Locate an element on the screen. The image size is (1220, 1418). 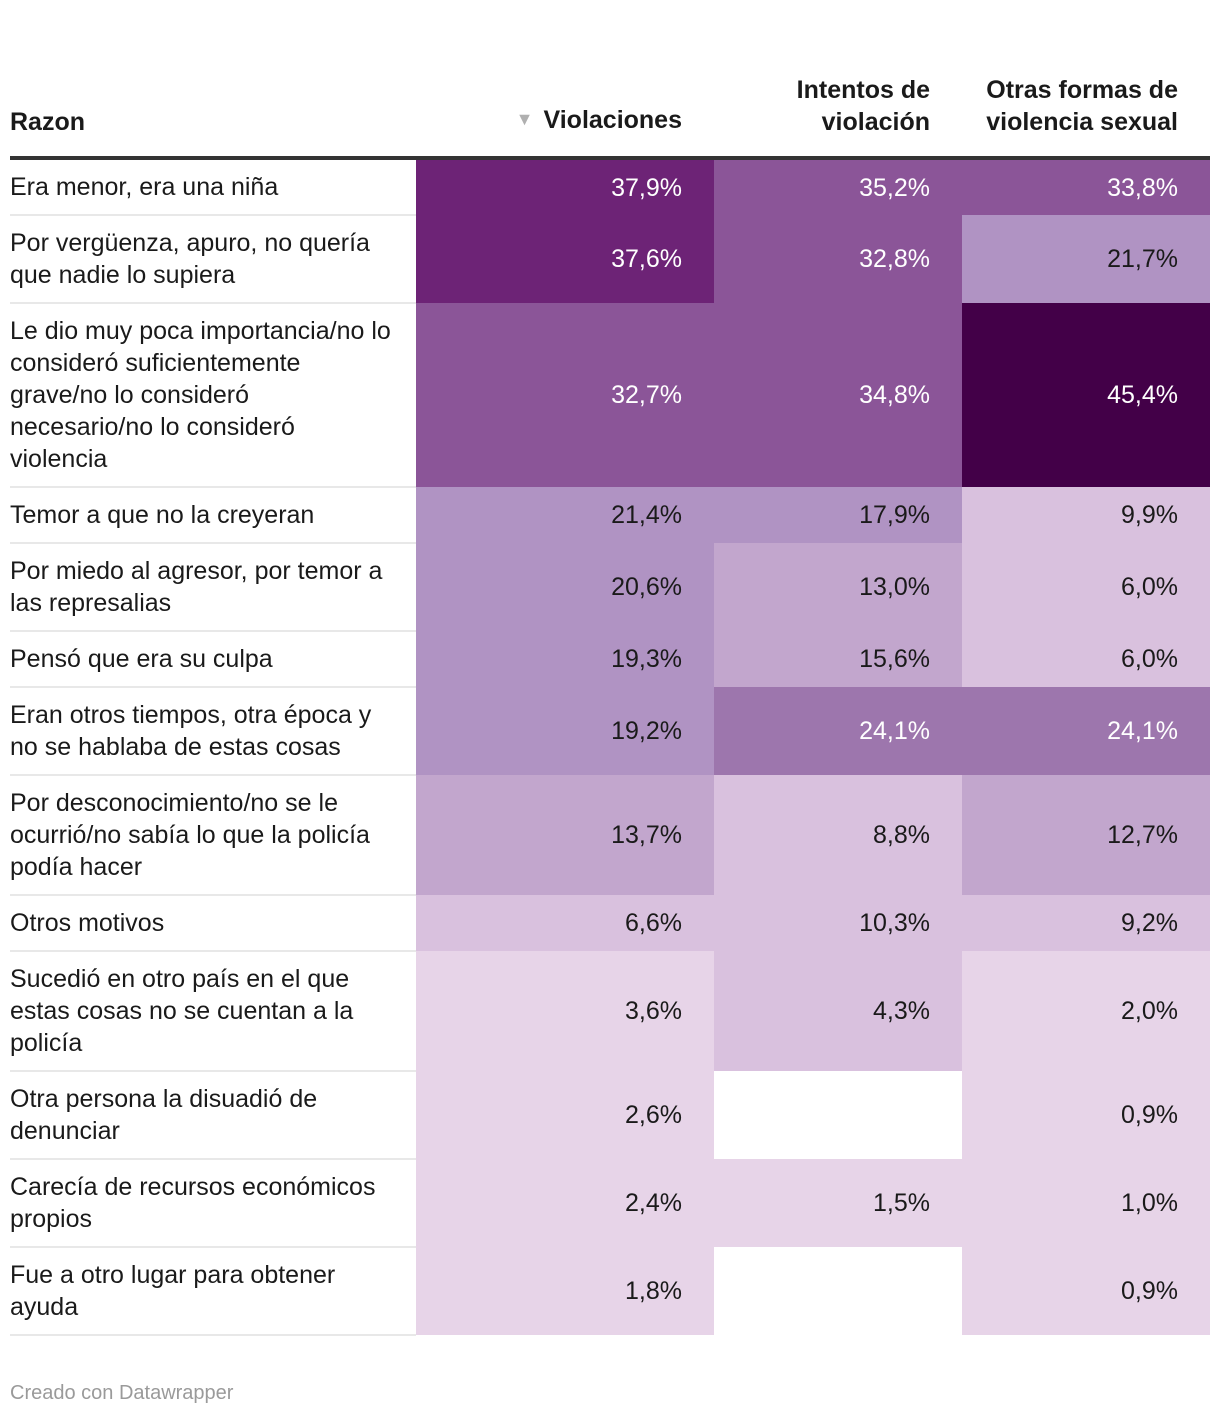
cell-intentos: 34,8% is located at coordinates (838, 395).